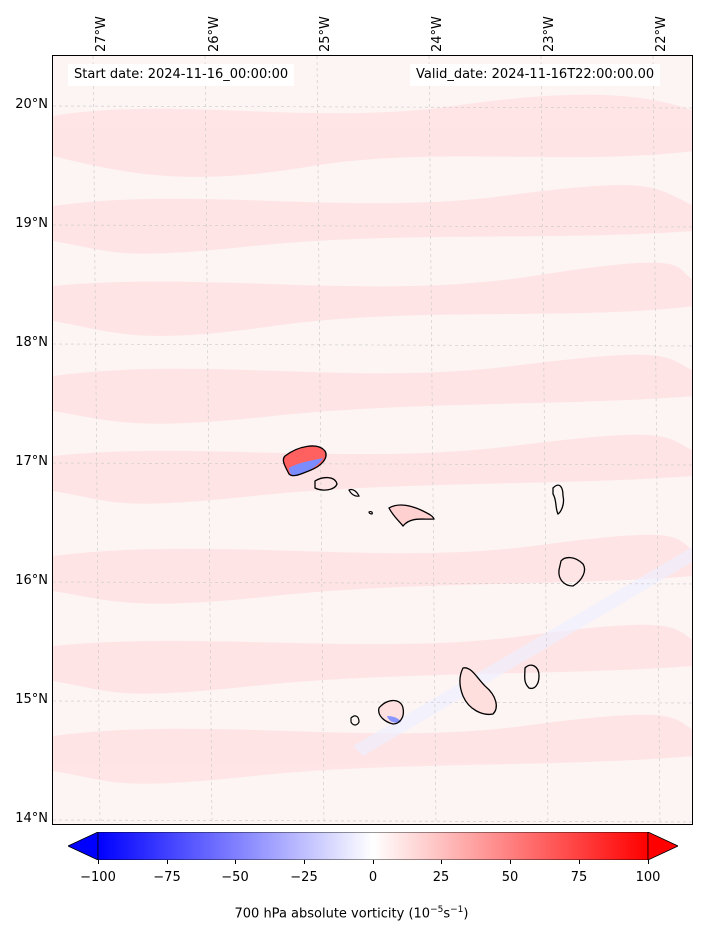  I want to click on colorbar-title-main: 700 hPa absolute vorticity (10, so click(332, 914).